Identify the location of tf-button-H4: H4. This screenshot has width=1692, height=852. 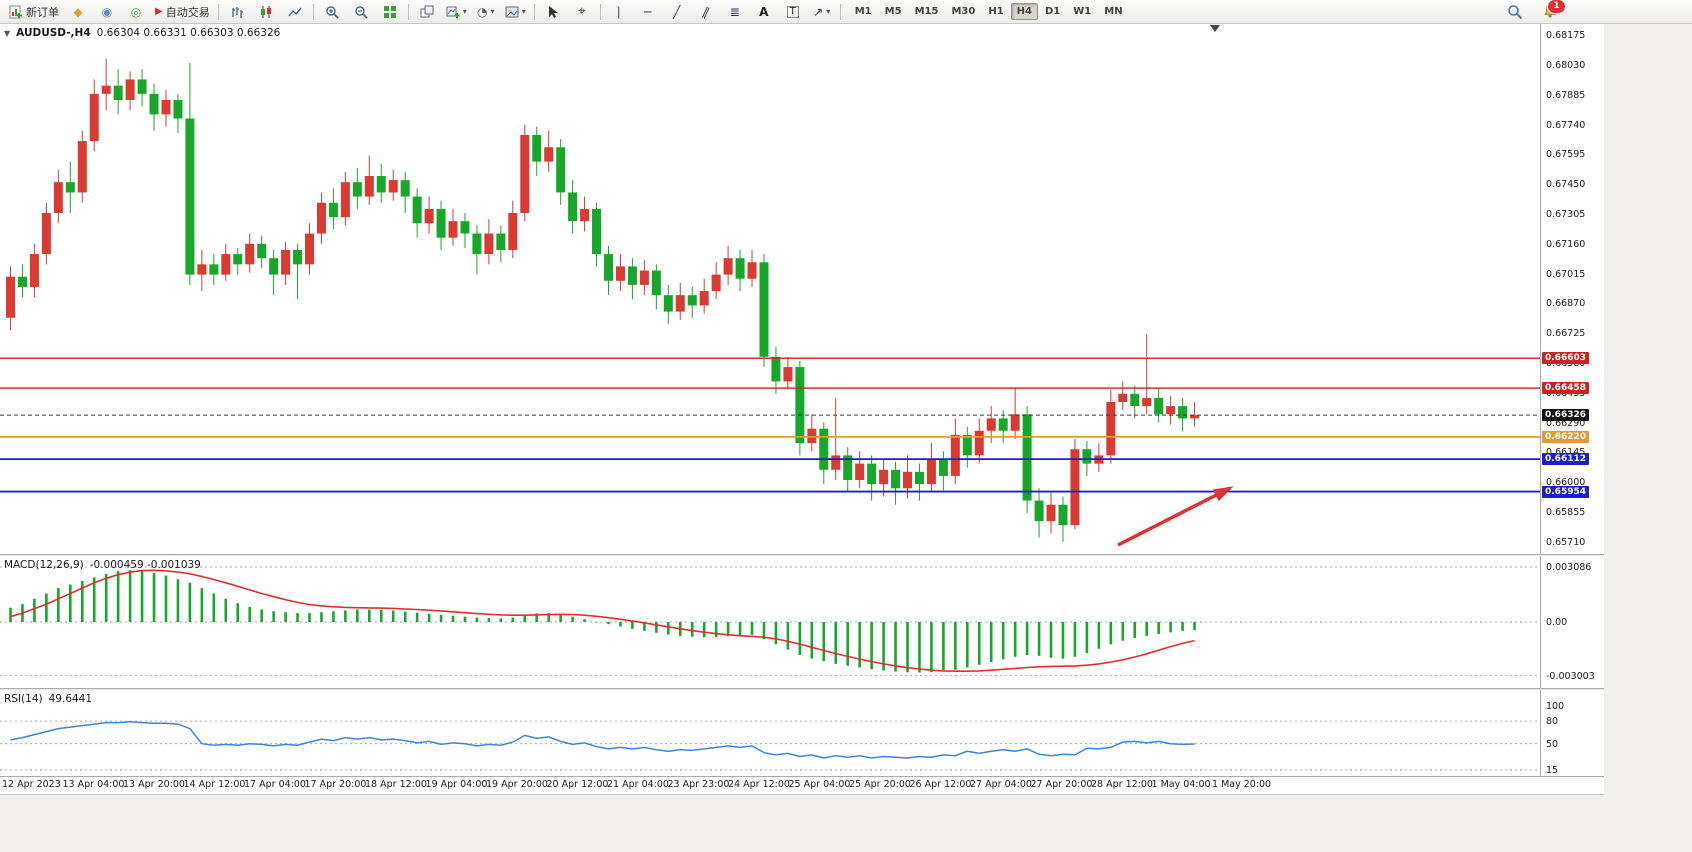
(1024, 11).